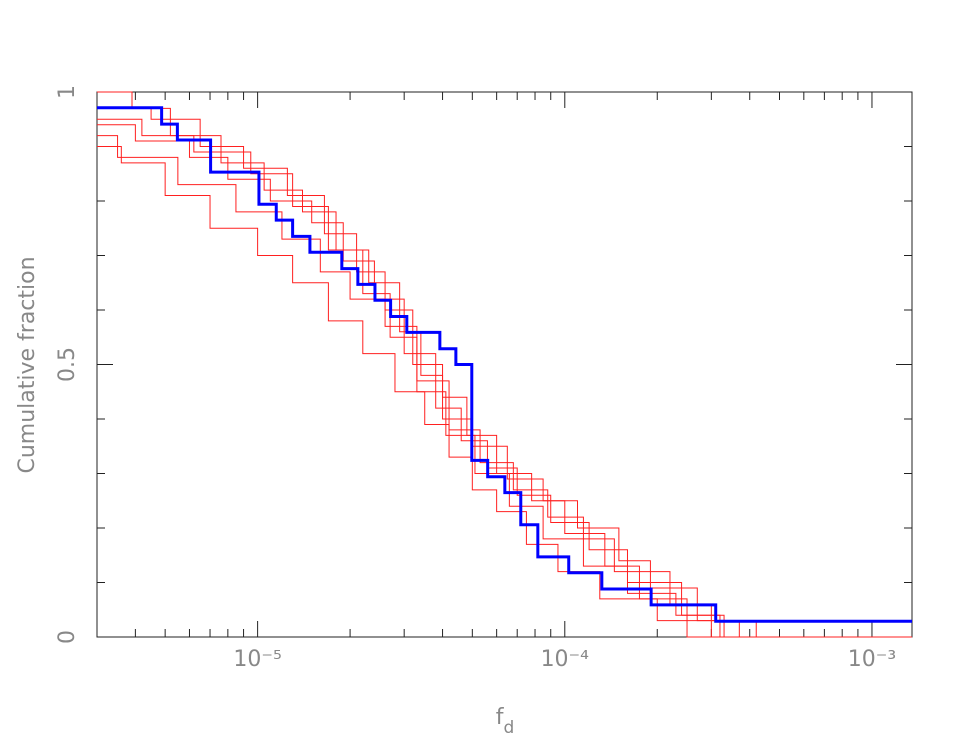  I want to click on x-axis-label-main: f, so click(500, 717).